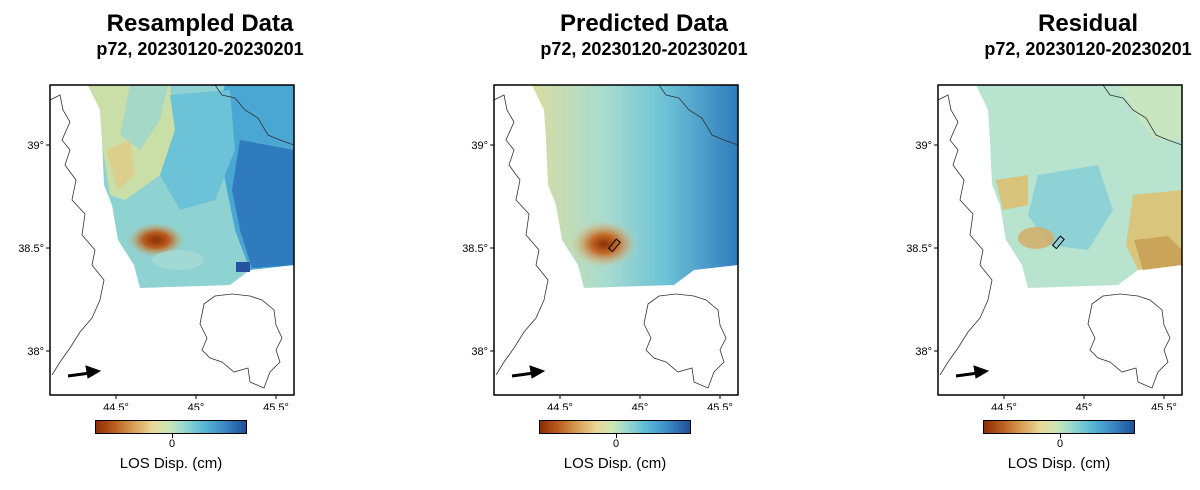 The height and width of the screenshot is (490, 1200). I want to click on data-coverage, so click(635, 186).